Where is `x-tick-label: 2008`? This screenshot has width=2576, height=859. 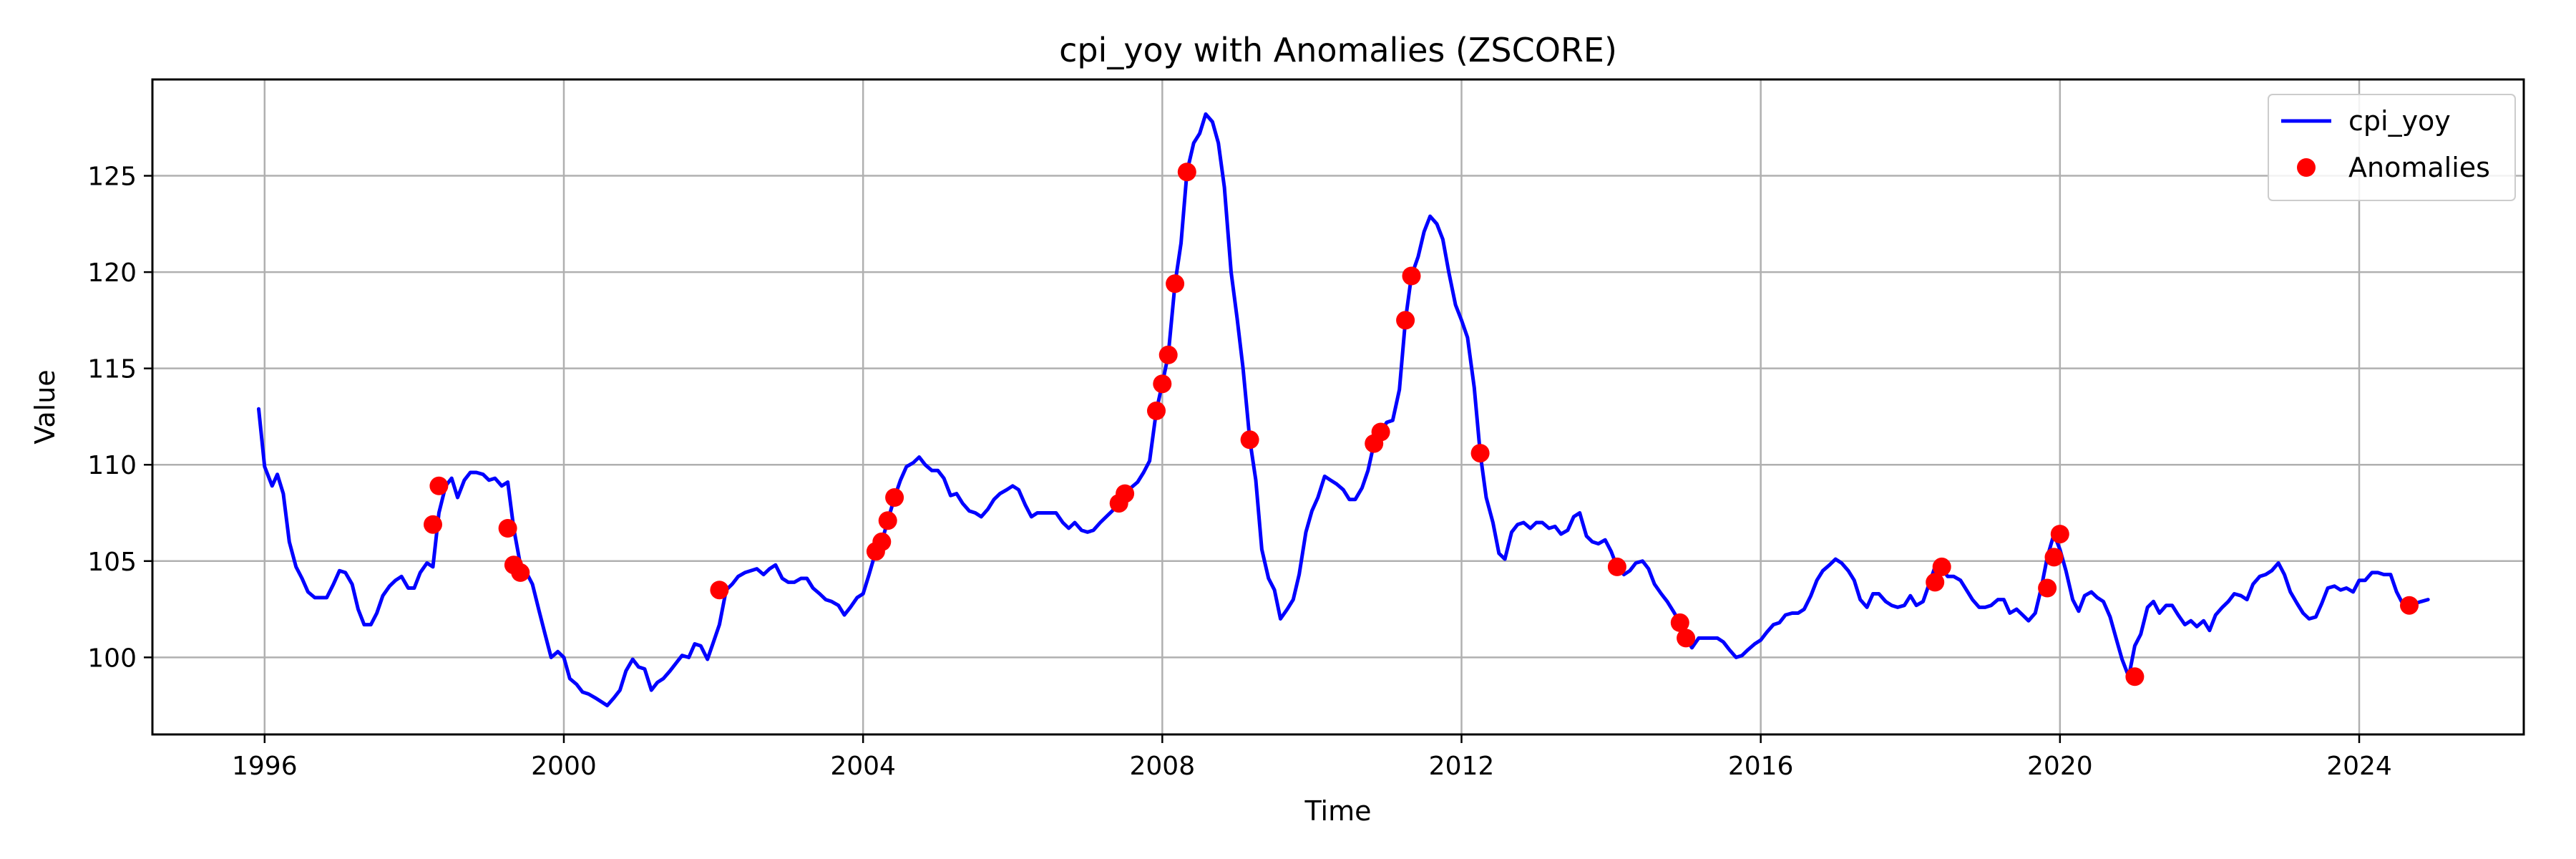 x-tick-label: 2008 is located at coordinates (1163, 766).